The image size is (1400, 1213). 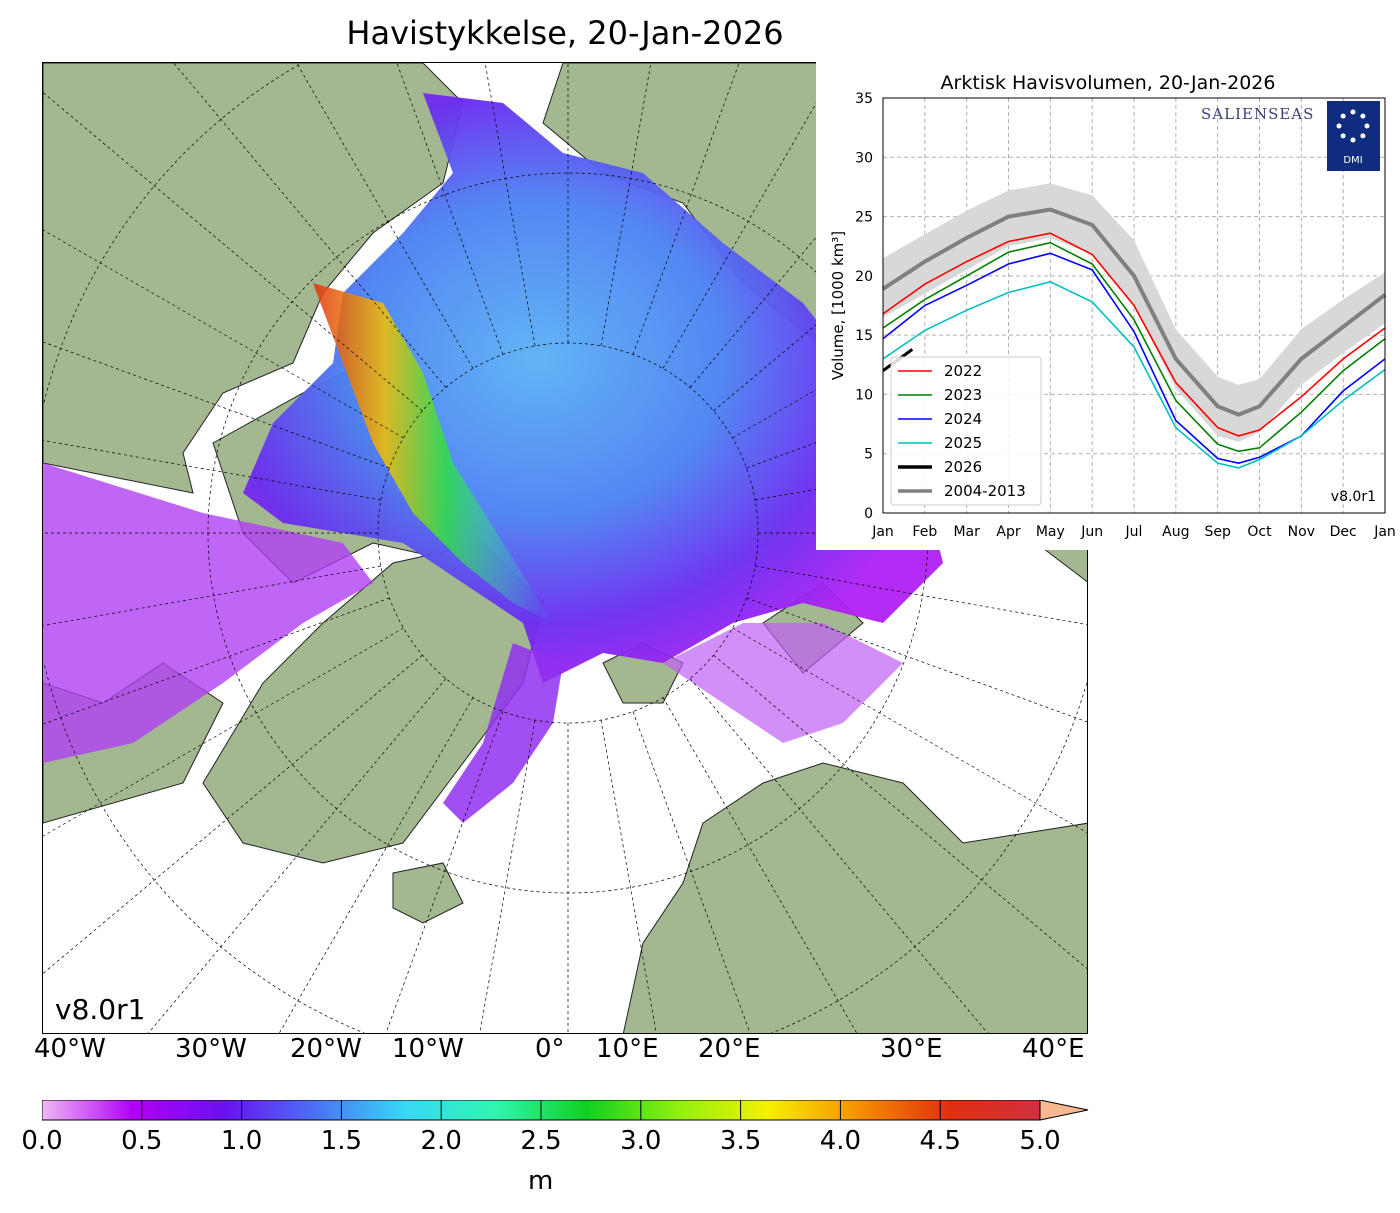 I want to click on land-iceland, so click(x=428, y=893).